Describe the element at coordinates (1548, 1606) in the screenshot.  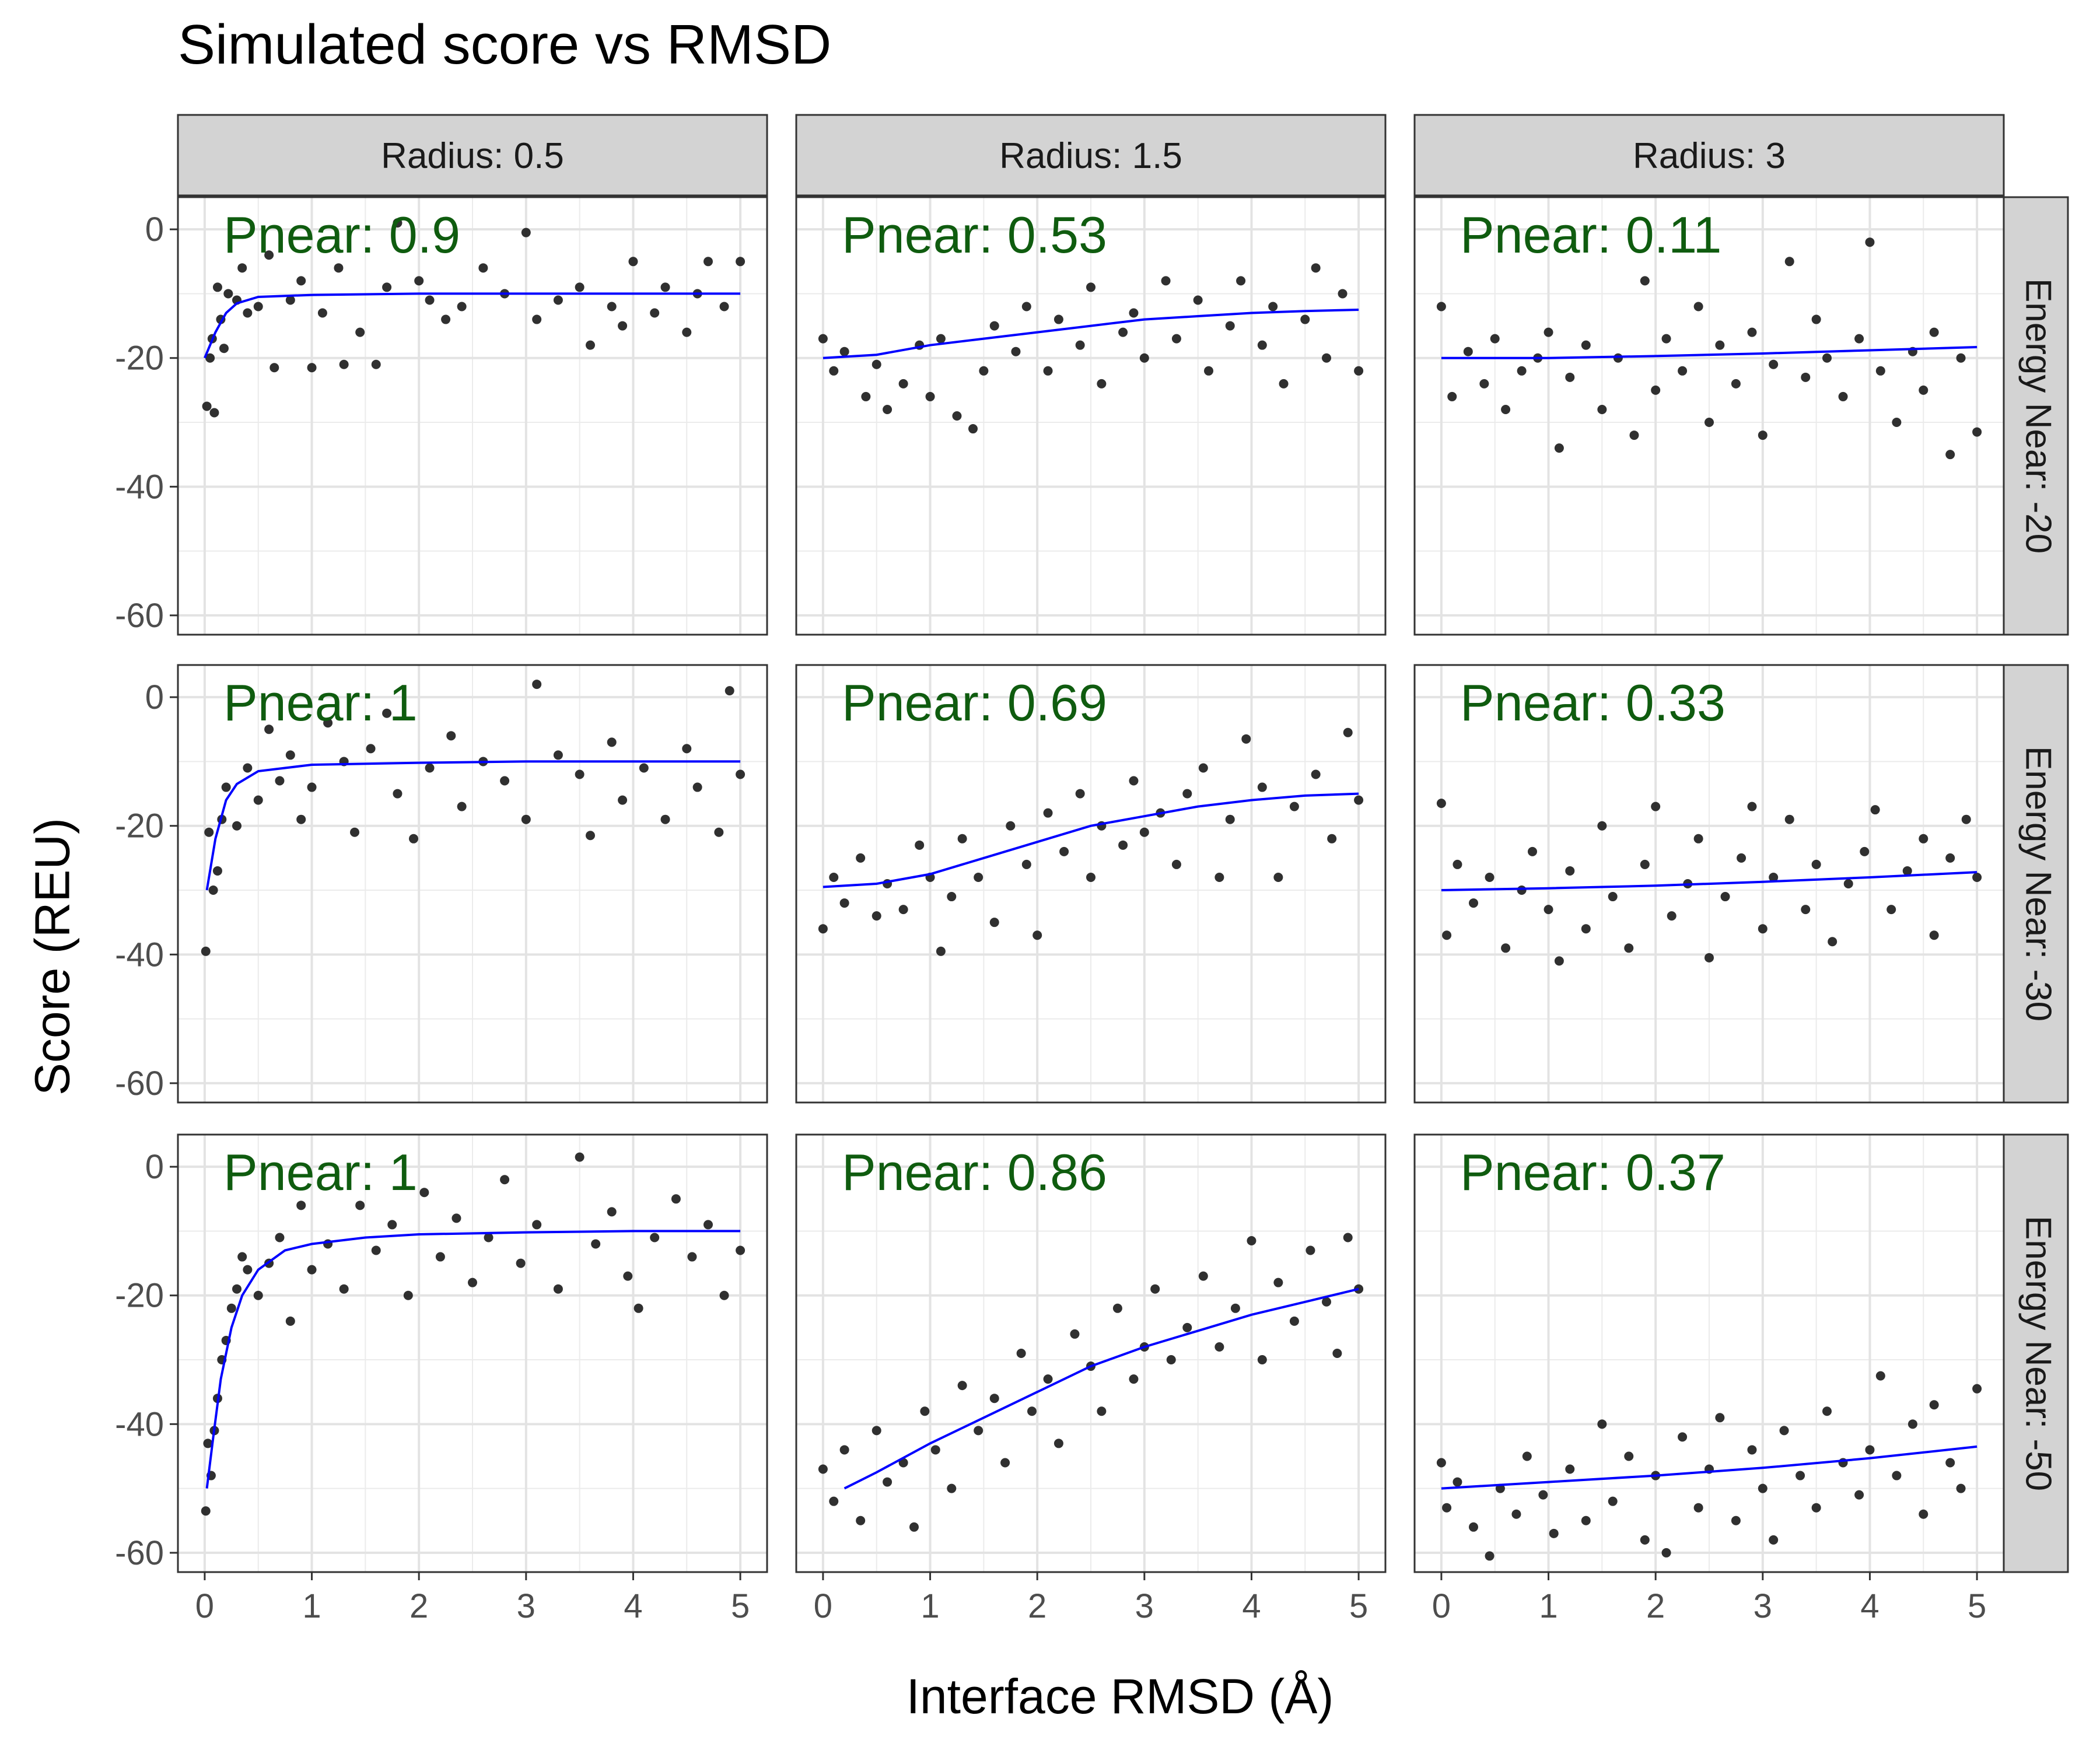
I see `x-tick-label: 1` at that location.